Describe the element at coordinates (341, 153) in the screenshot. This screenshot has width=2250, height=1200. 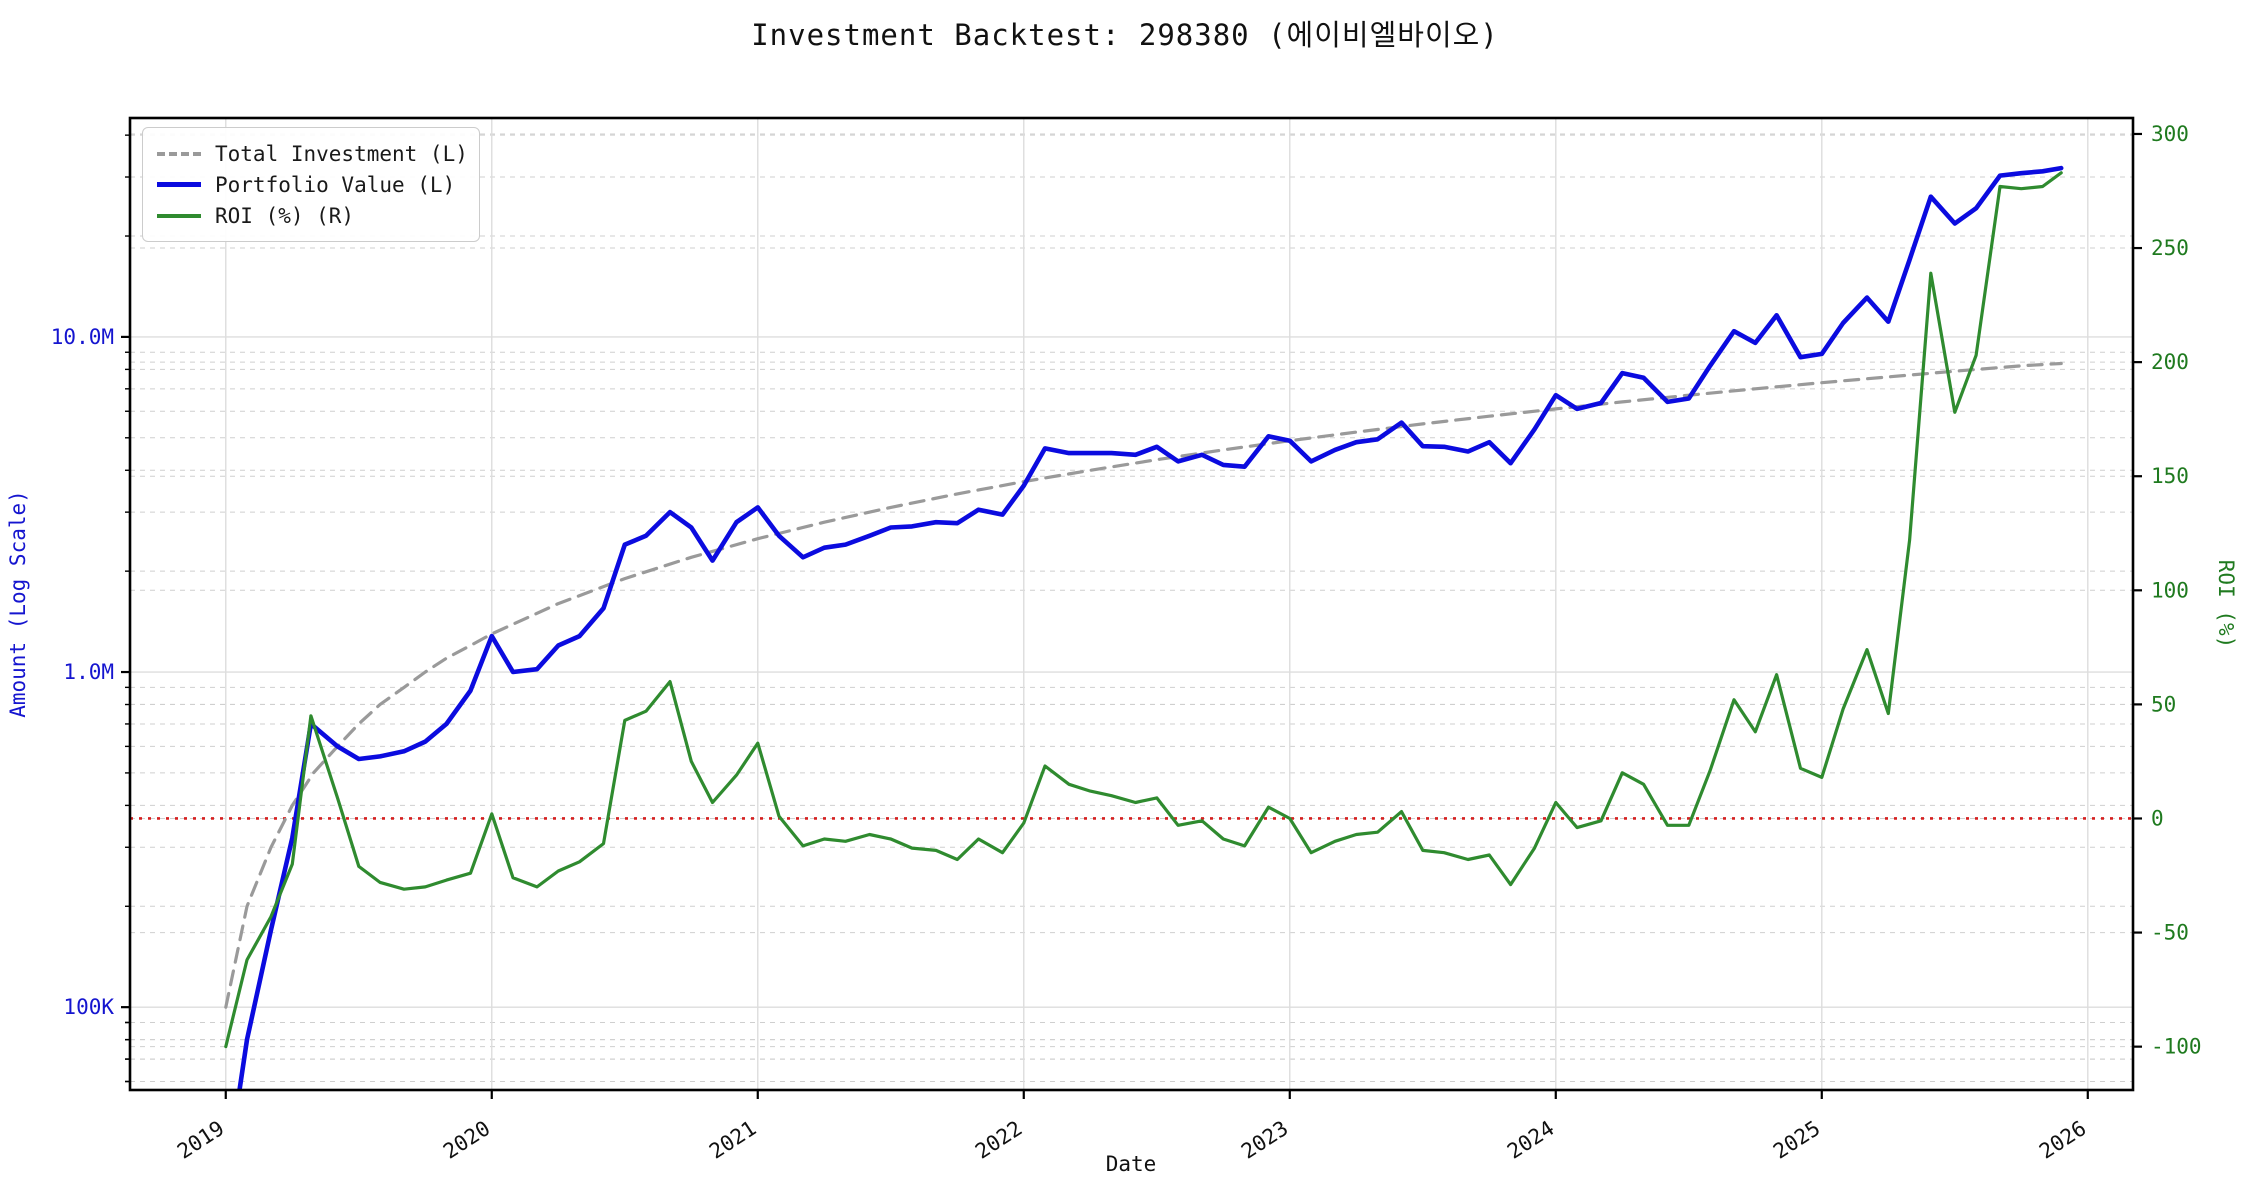
I see `legend-item-label: Total Investment (L)` at that location.